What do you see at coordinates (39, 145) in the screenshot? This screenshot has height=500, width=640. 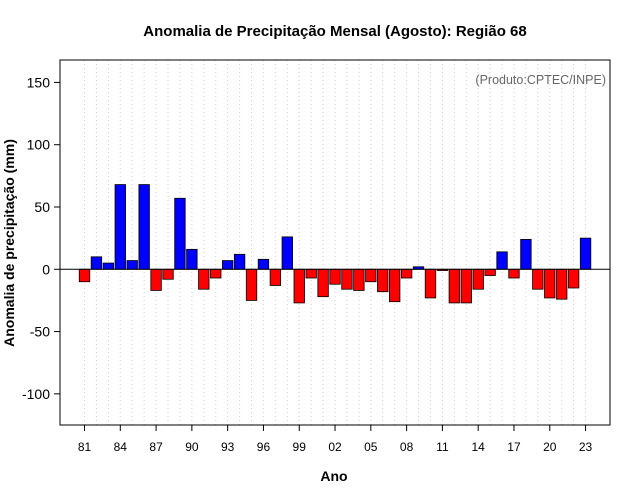 I see `y-tick-label: 100` at bounding box center [39, 145].